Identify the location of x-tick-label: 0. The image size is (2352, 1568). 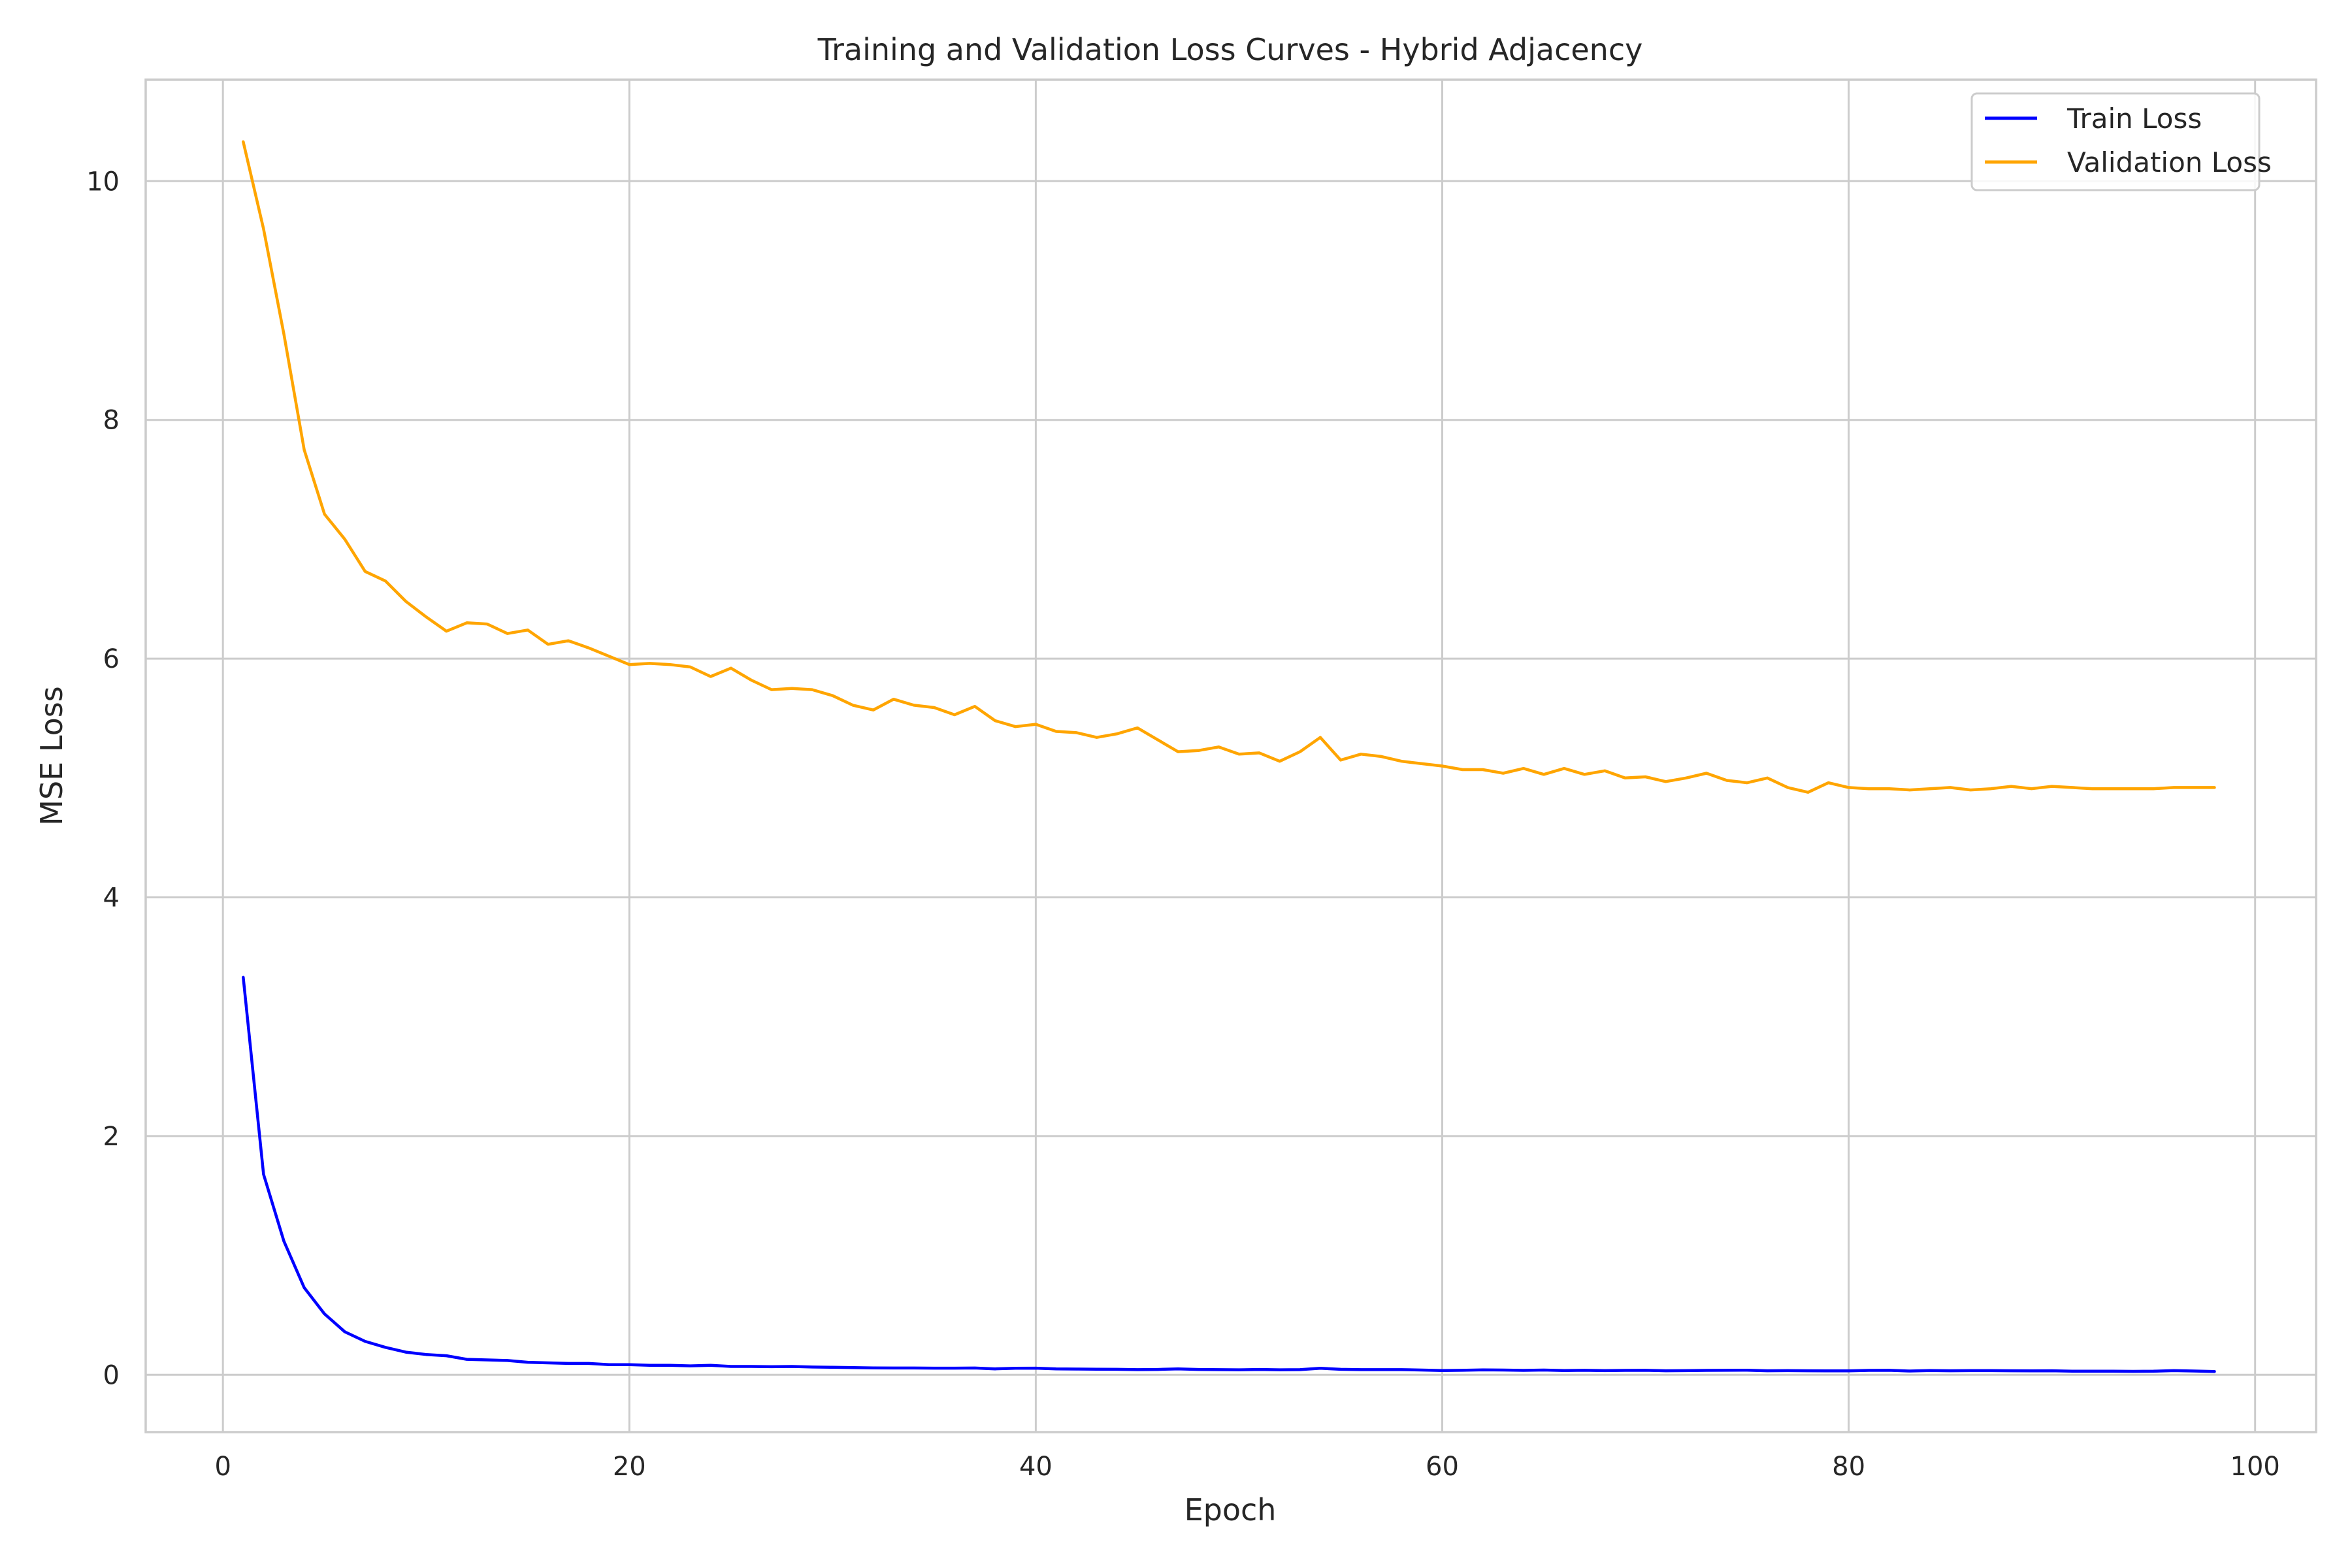
(222, 1467).